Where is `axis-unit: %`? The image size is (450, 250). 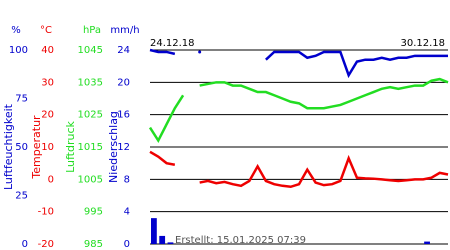
axis-unit: % is located at coordinates (16, 30).